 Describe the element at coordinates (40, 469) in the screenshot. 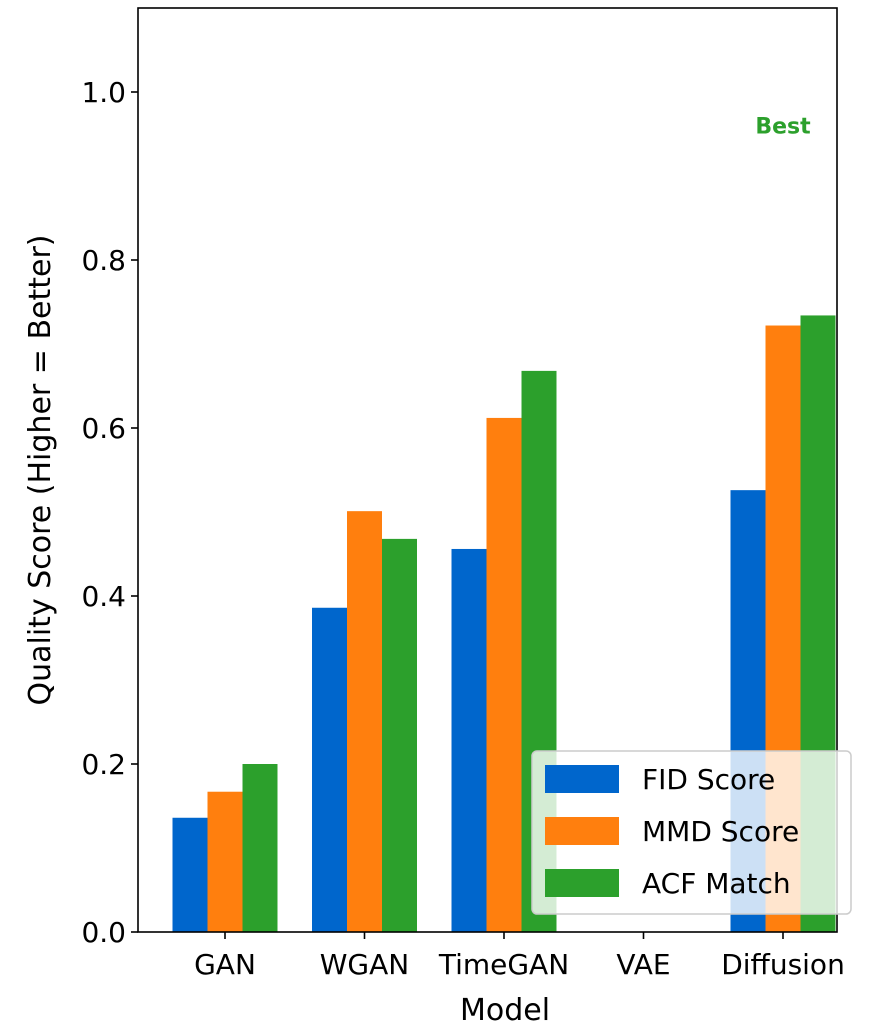

I see `y-axis-label: Quality Score (Higher = Better)` at that location.